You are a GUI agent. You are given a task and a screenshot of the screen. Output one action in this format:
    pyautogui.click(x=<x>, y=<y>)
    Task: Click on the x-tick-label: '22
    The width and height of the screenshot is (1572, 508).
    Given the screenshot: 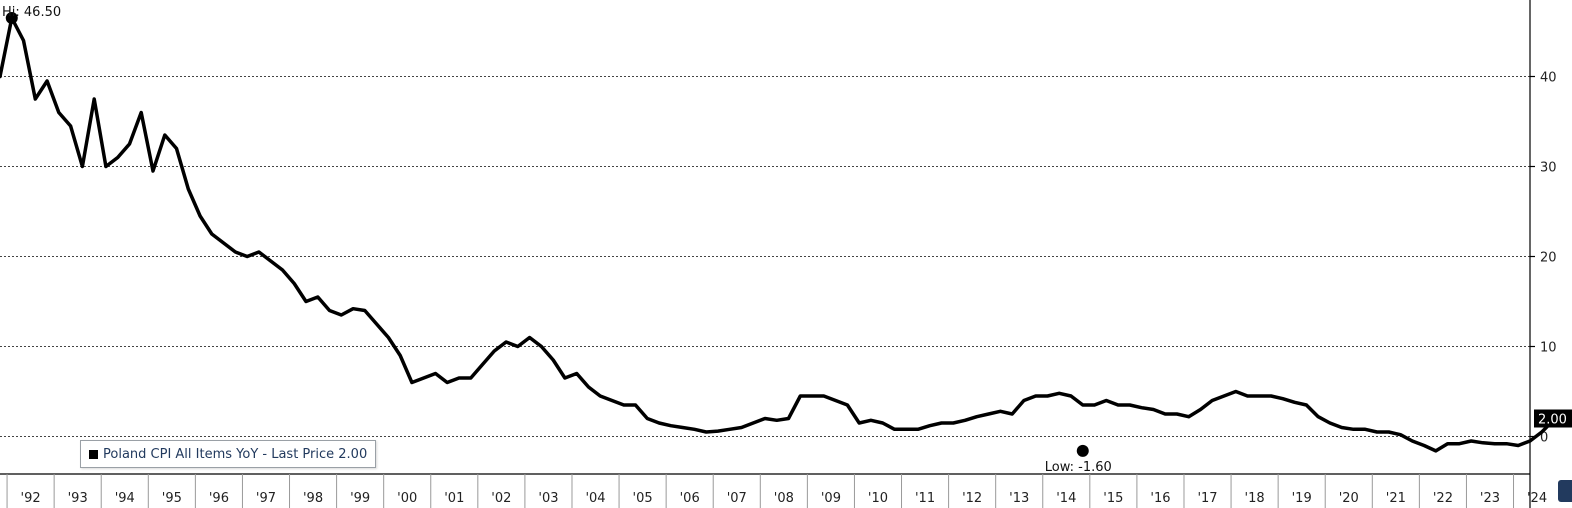 What is the action you would take?
    pyautogui.click(x=1443, y=498)
    